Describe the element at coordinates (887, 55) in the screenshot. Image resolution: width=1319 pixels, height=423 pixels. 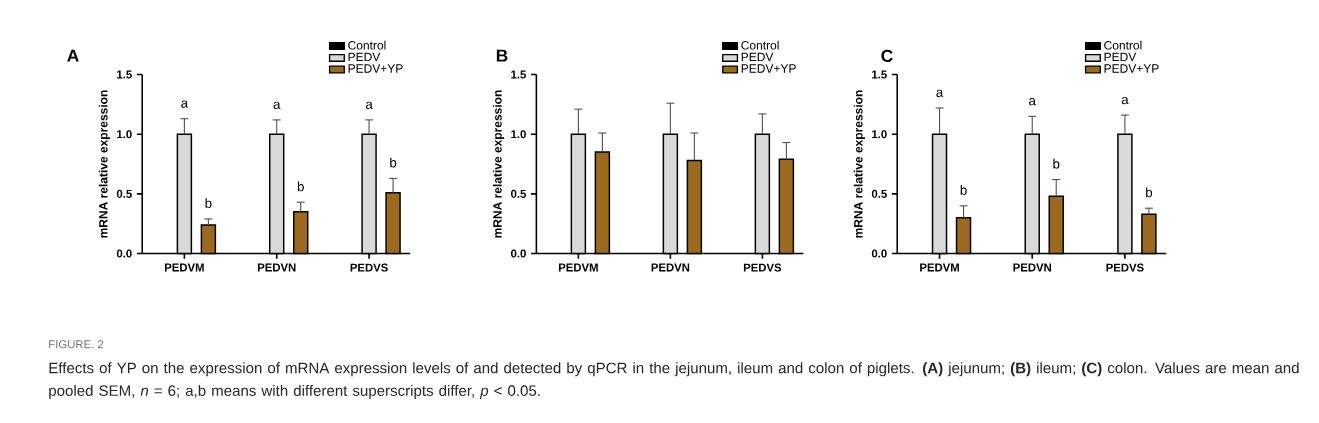
I see `chart-title: C` at that location.